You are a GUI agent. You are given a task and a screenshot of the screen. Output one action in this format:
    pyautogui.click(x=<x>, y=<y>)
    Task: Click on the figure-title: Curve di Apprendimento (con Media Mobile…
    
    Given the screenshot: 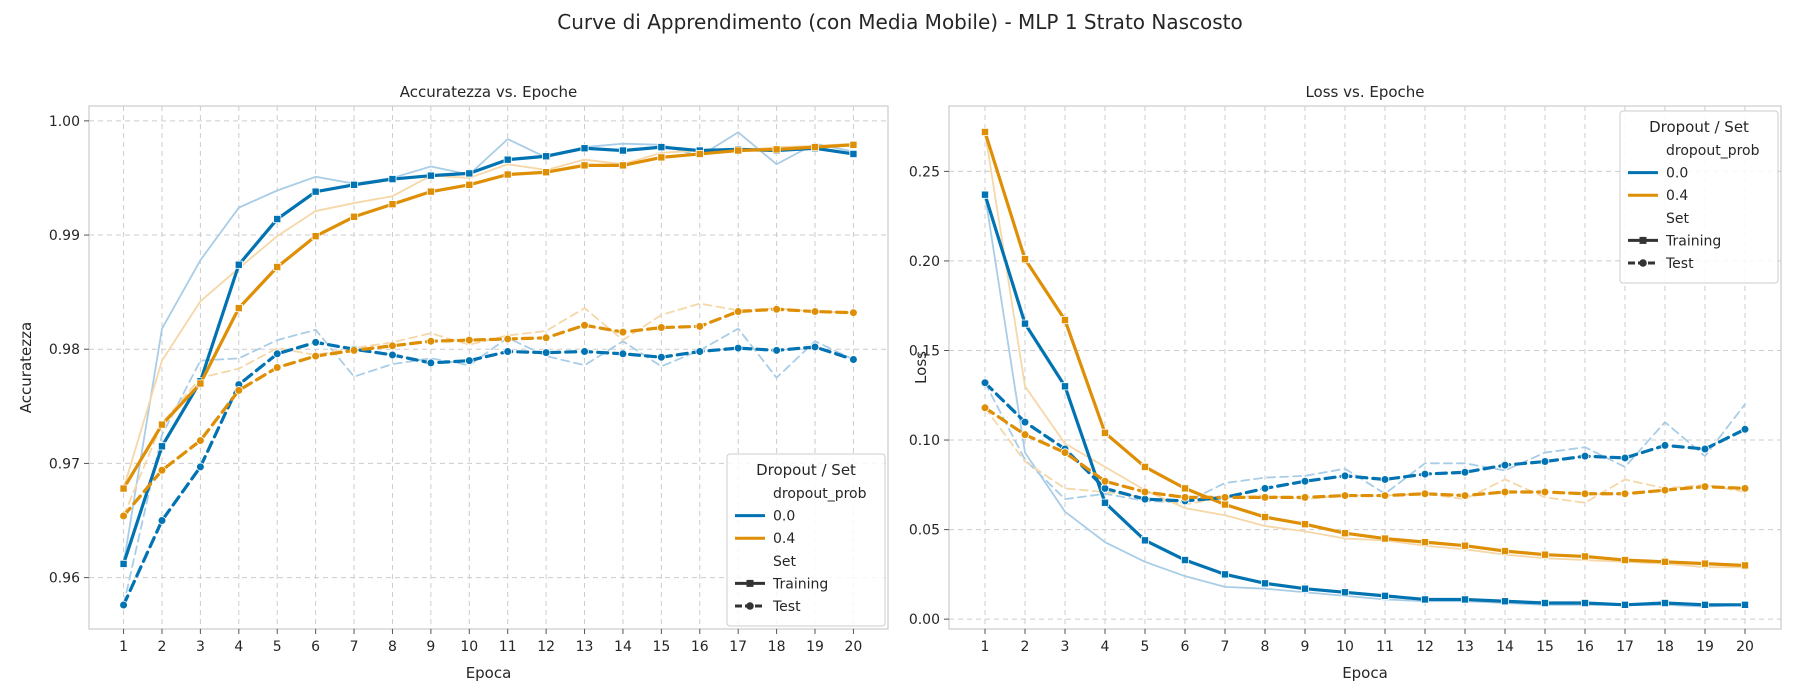 What is the action you would take?
    pyautogui.click(x=900, y=22)
    